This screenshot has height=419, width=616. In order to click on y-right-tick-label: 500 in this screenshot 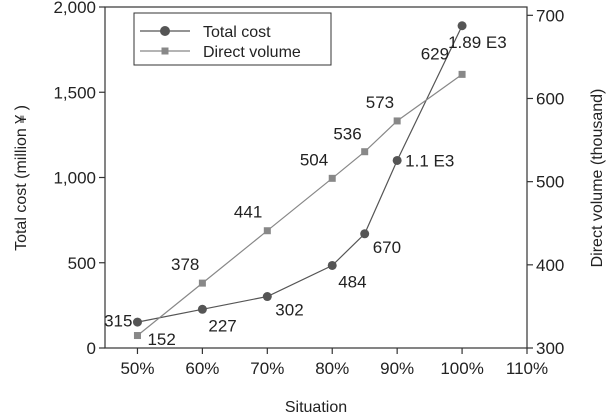, I will do `click(550, 182)`.